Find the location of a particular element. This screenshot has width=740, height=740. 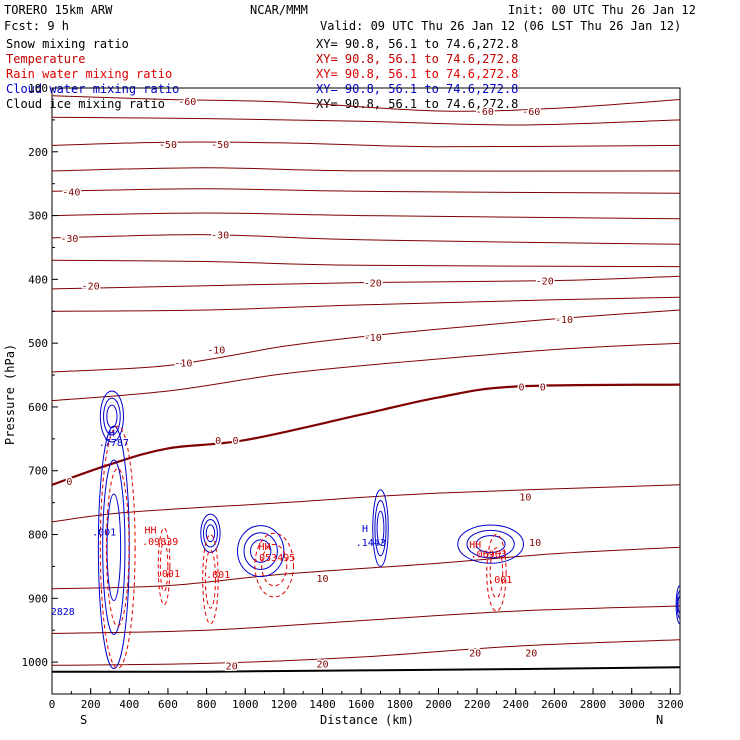

x-tick-label: 600 is located at coordinates (168, 704).